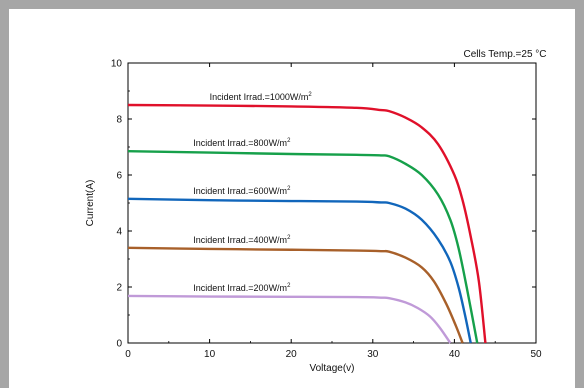 This screenshot has width=584, height=388. I want to click on series-label-3: Incident Irrad.=600W/m2, so click(242, 191).